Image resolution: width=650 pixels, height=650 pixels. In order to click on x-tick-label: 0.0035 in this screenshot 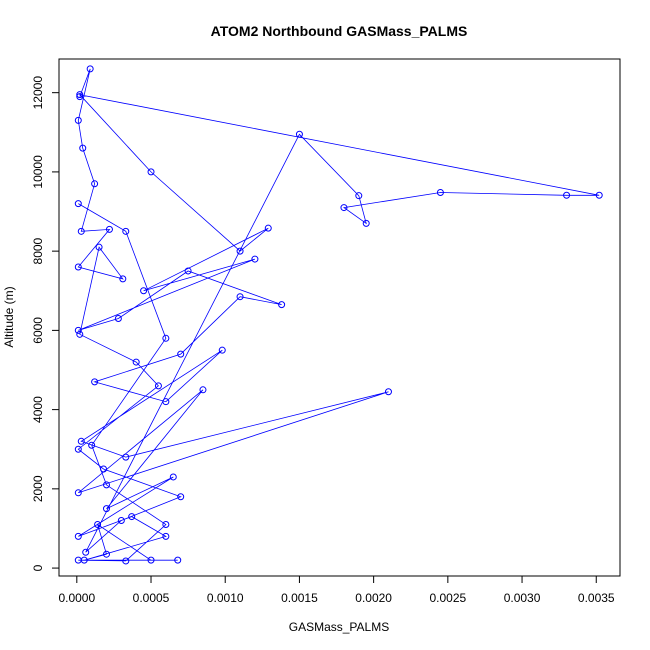, I will do `click(596, 598)`.